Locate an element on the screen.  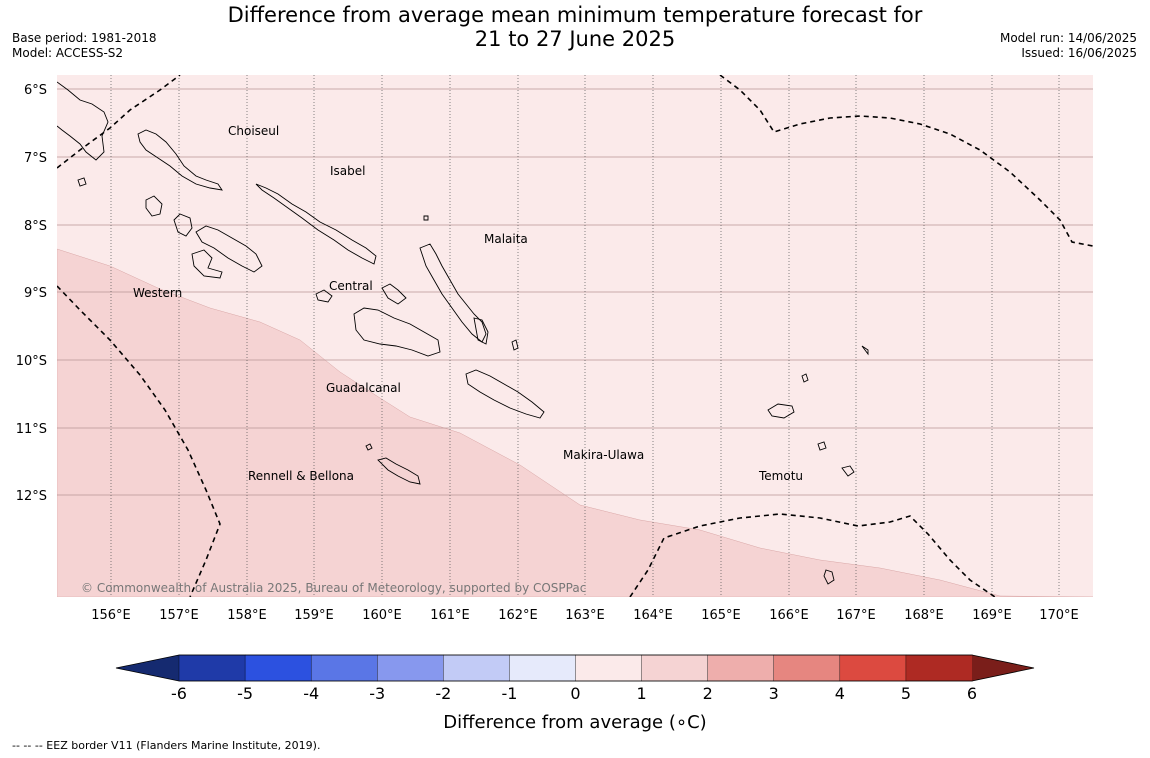
meta-left: Base period: 1981-2018 Model: ACCESS-S2 is located at coordinates (84, 46).